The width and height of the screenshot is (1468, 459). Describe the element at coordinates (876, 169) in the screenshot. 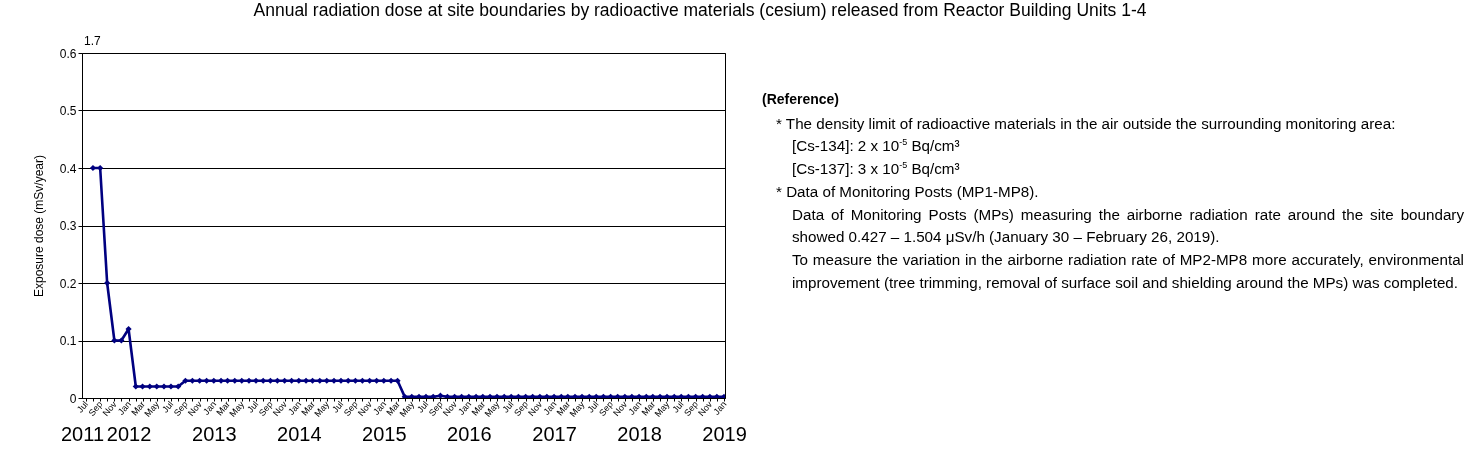

I see `text: [Cs-137]: 3 x 10$^{-5}$ Bq/cm³` at that location.